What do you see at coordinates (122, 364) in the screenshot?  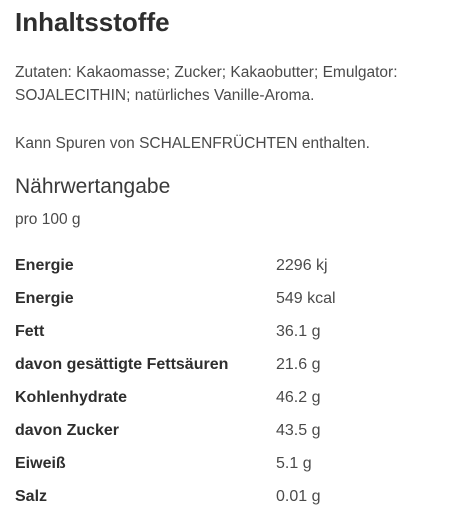 I see `nutrient-label: davon gesättigte Fettsäuren` at bounding box center [122, 364].